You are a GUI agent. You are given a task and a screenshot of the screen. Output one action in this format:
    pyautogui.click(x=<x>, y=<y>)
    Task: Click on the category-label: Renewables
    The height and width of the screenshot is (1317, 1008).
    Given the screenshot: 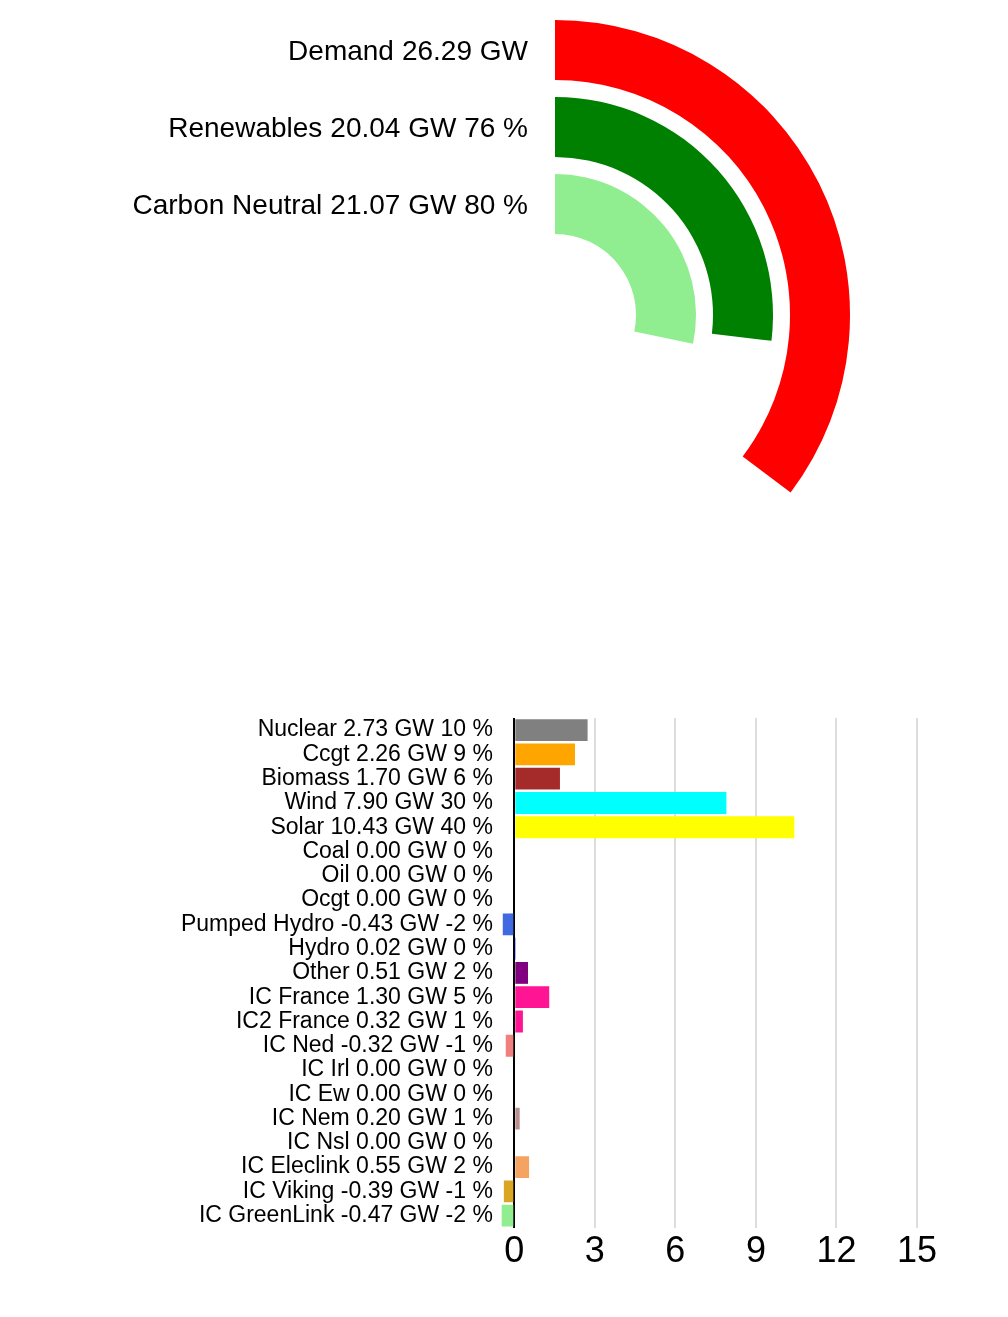 What is the action you would take?
    pyautogui.click(x=245, y=127)
    